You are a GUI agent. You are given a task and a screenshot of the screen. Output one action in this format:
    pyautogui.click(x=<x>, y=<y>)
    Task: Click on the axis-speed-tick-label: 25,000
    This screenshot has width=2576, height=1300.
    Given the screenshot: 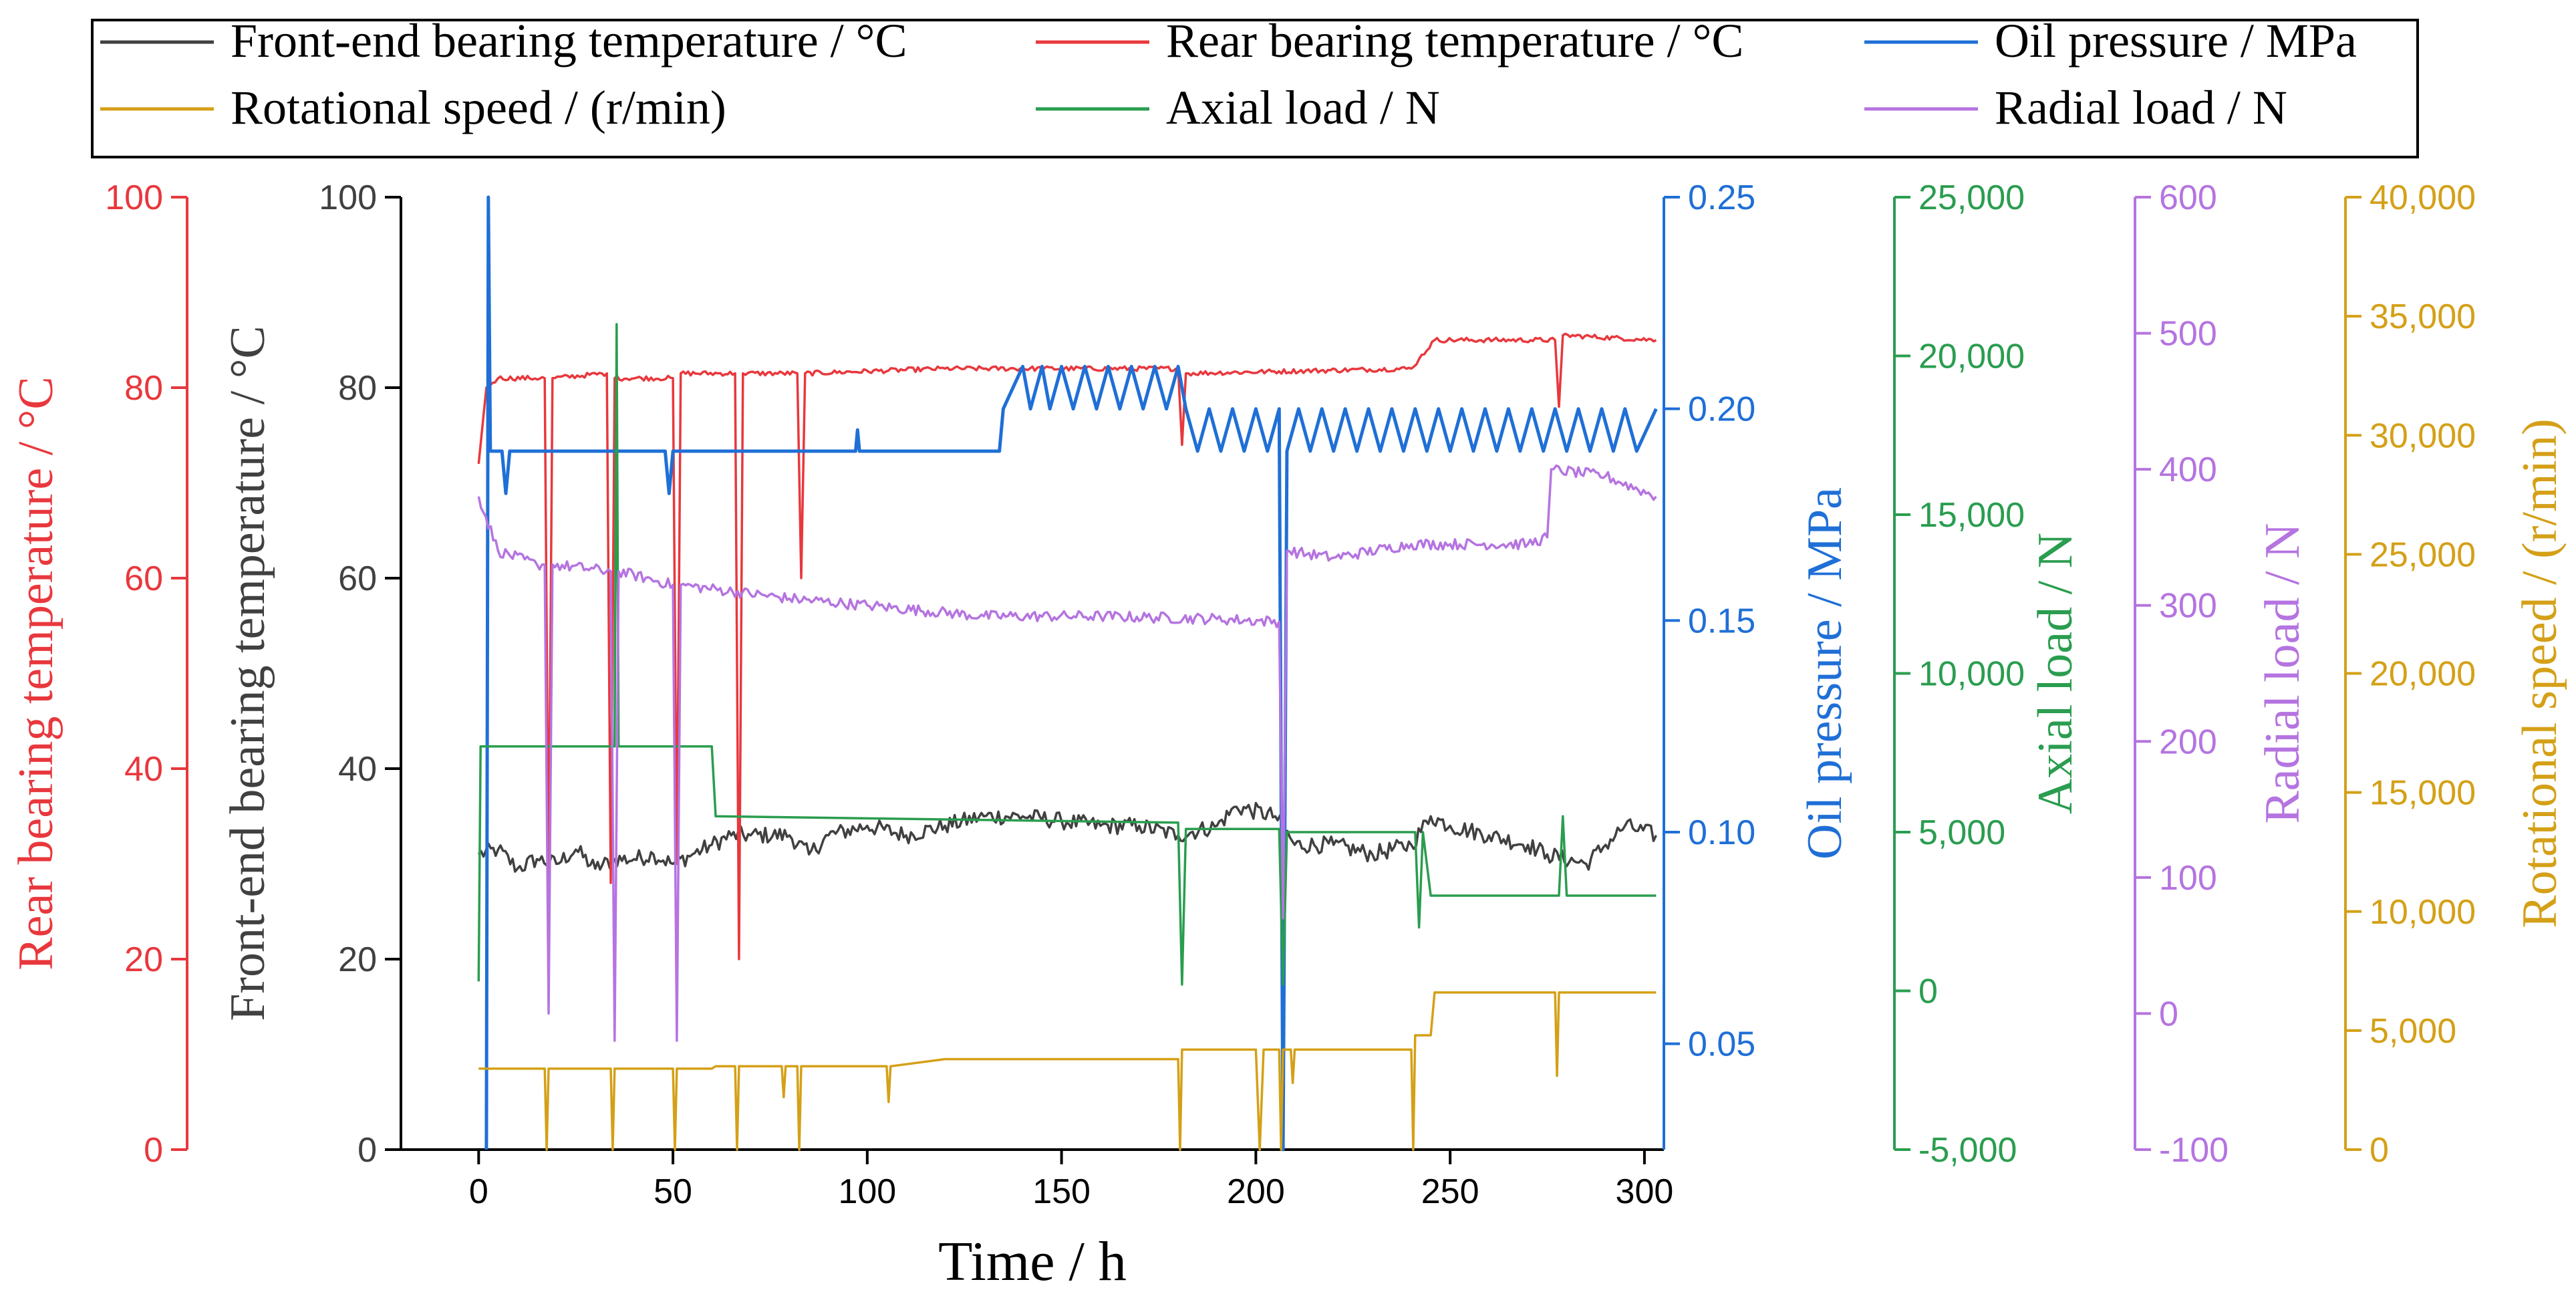 What is the action you would take?
    pyautogui.click(x=2423, y=554)
    